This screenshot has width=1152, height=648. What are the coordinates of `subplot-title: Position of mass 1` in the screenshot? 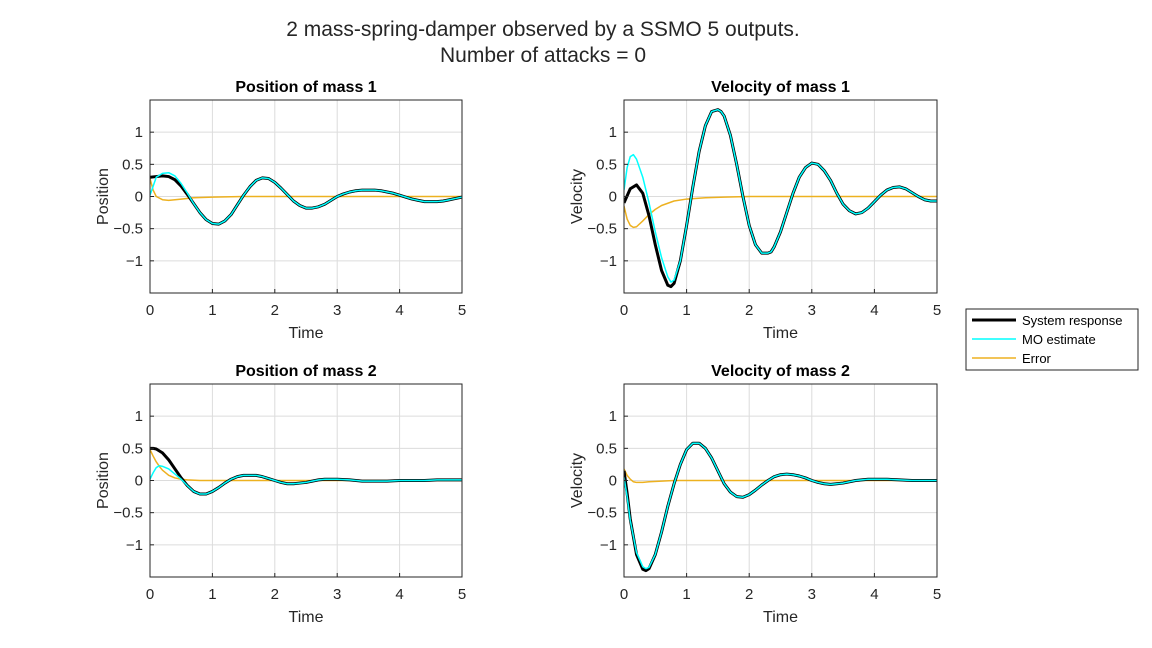 It's located at (305, 87).